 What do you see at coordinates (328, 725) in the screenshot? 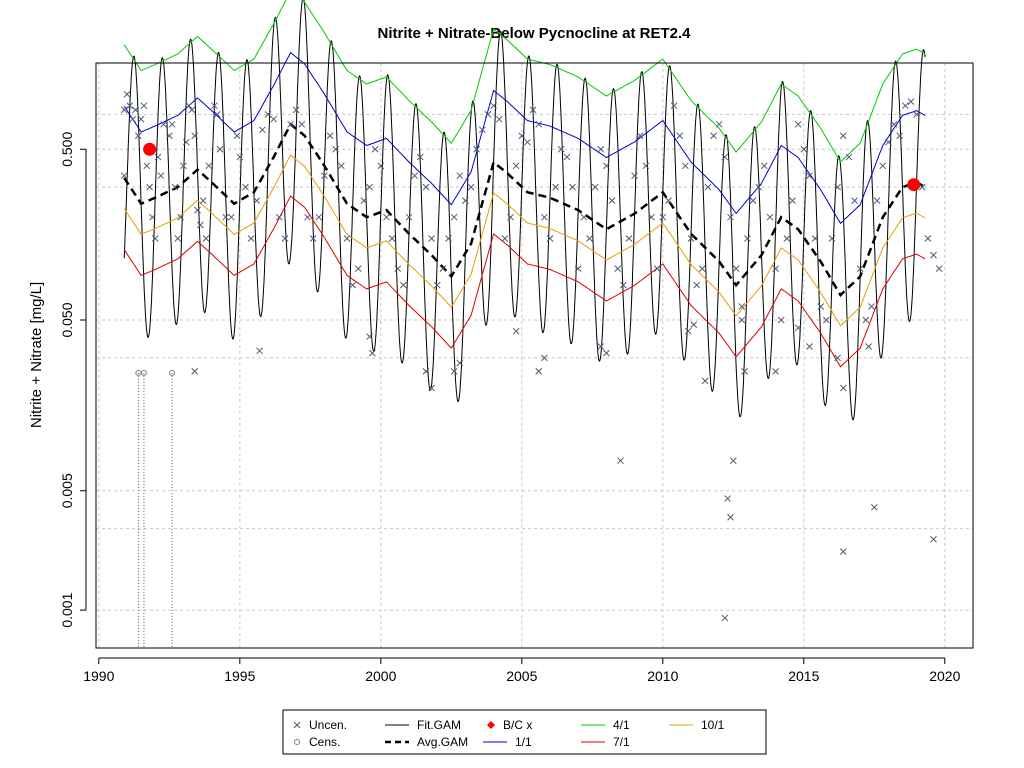
I see `legend-label: Uncen.` at bounding box center [328, 725].